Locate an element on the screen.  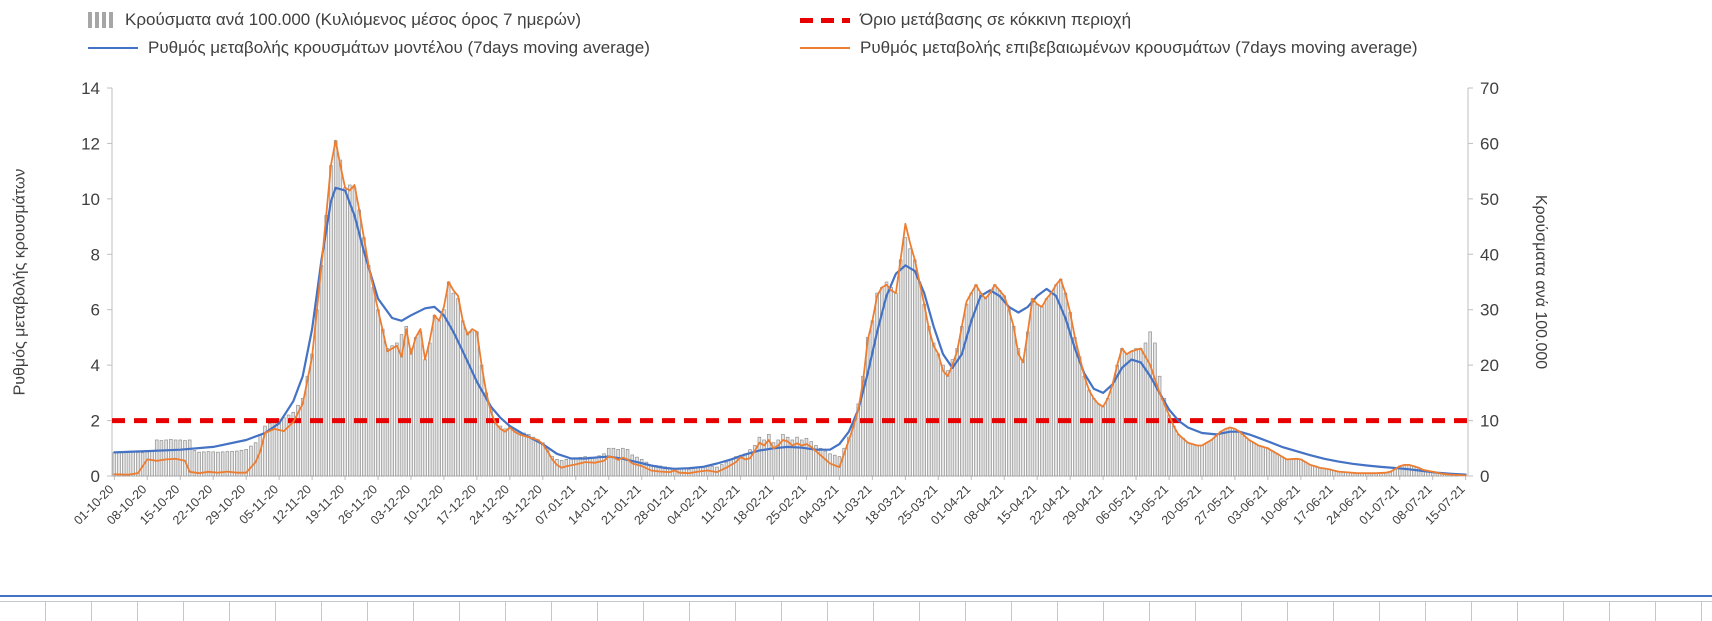
threshold-legend-swatch-icon is located at coordinates (825, 20).